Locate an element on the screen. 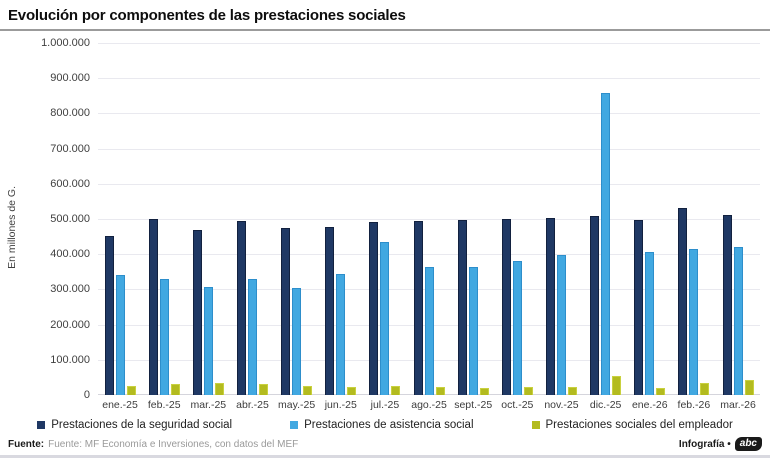 The width and height of the screenshot is (770, 458). bar-group-dic.-25 is located at coordinates (606, 219).